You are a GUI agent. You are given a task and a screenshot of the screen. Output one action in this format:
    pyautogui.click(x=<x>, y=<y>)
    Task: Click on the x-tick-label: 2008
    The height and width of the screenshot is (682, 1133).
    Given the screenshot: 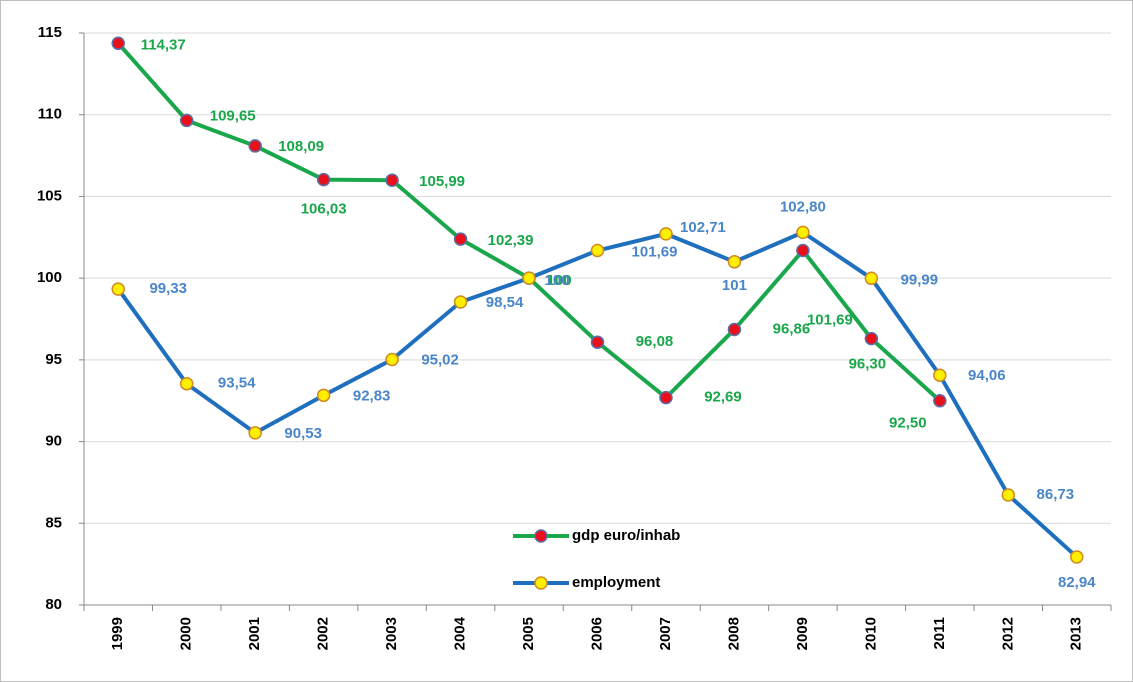 What is the action you would take?
    pyautogui.click(x=733, y=633)
    